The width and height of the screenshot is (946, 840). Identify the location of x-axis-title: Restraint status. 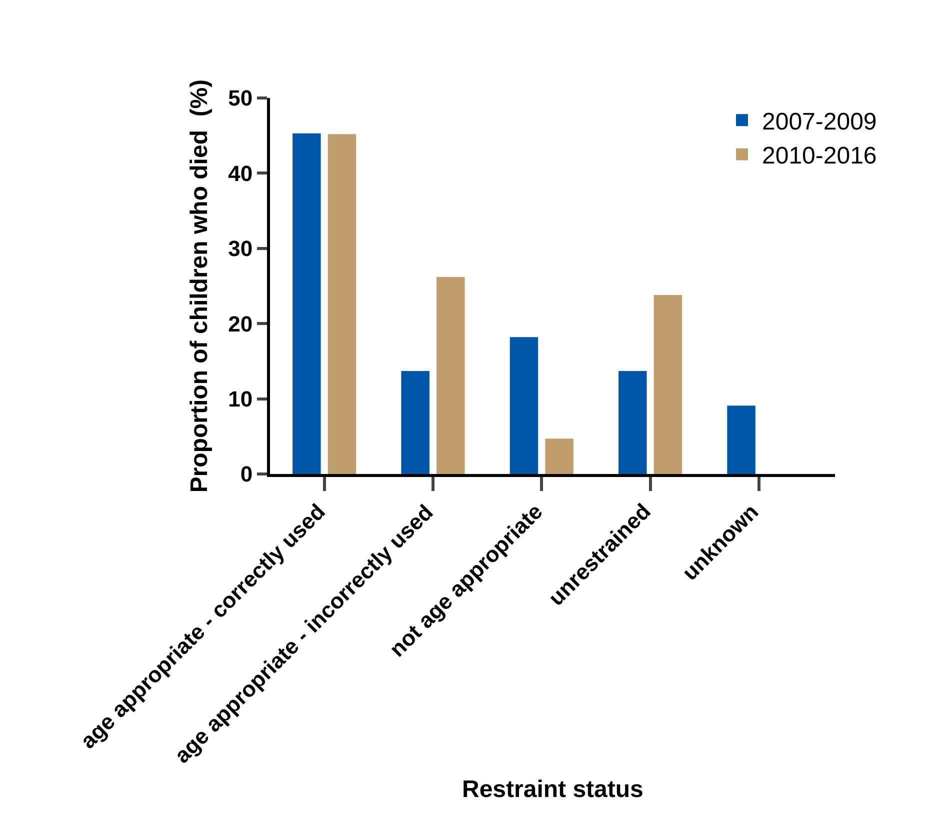
(553, 789).